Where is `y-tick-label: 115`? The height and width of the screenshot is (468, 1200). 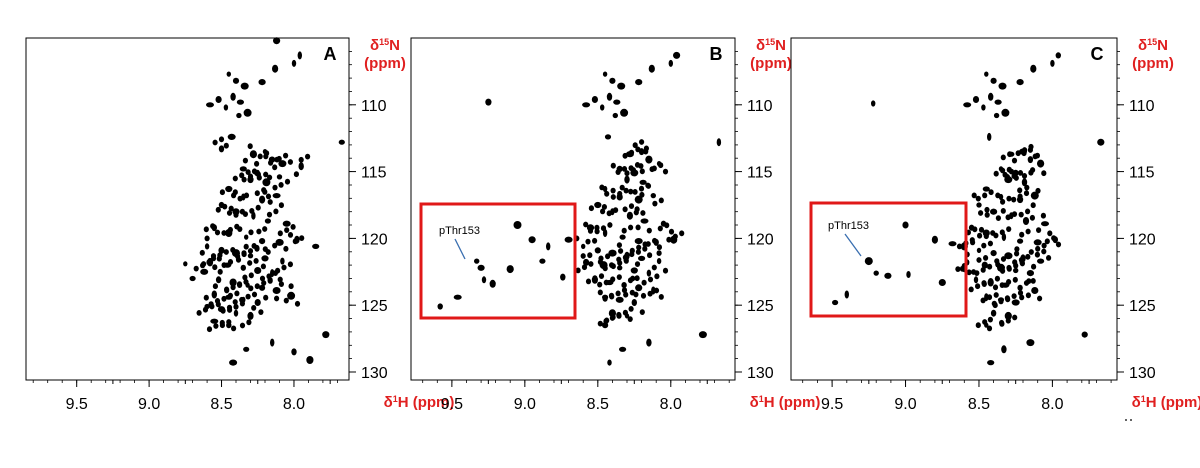 y-tick-label: 115 is located at coordinates (1142, 173).